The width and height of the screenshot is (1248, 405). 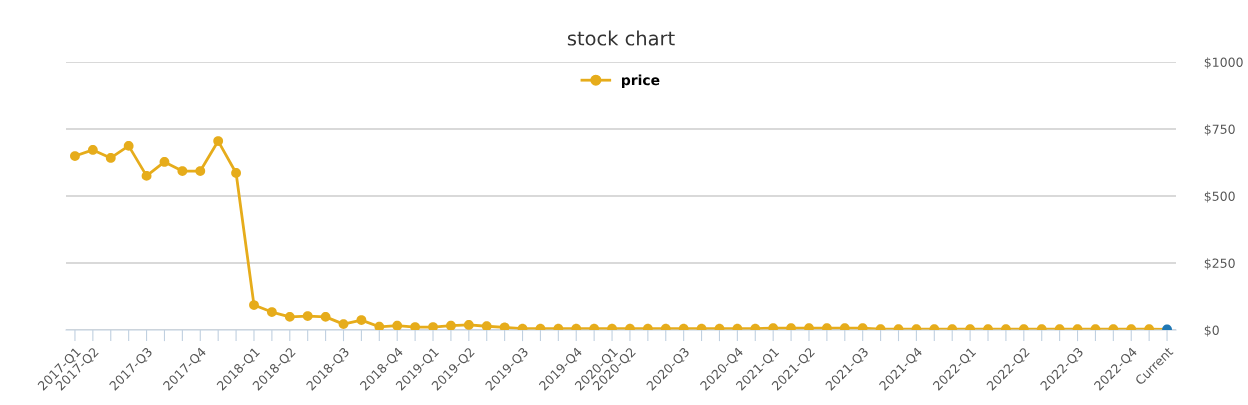 I want to click on chart-title: stock chart, so click(x=621, y=38).